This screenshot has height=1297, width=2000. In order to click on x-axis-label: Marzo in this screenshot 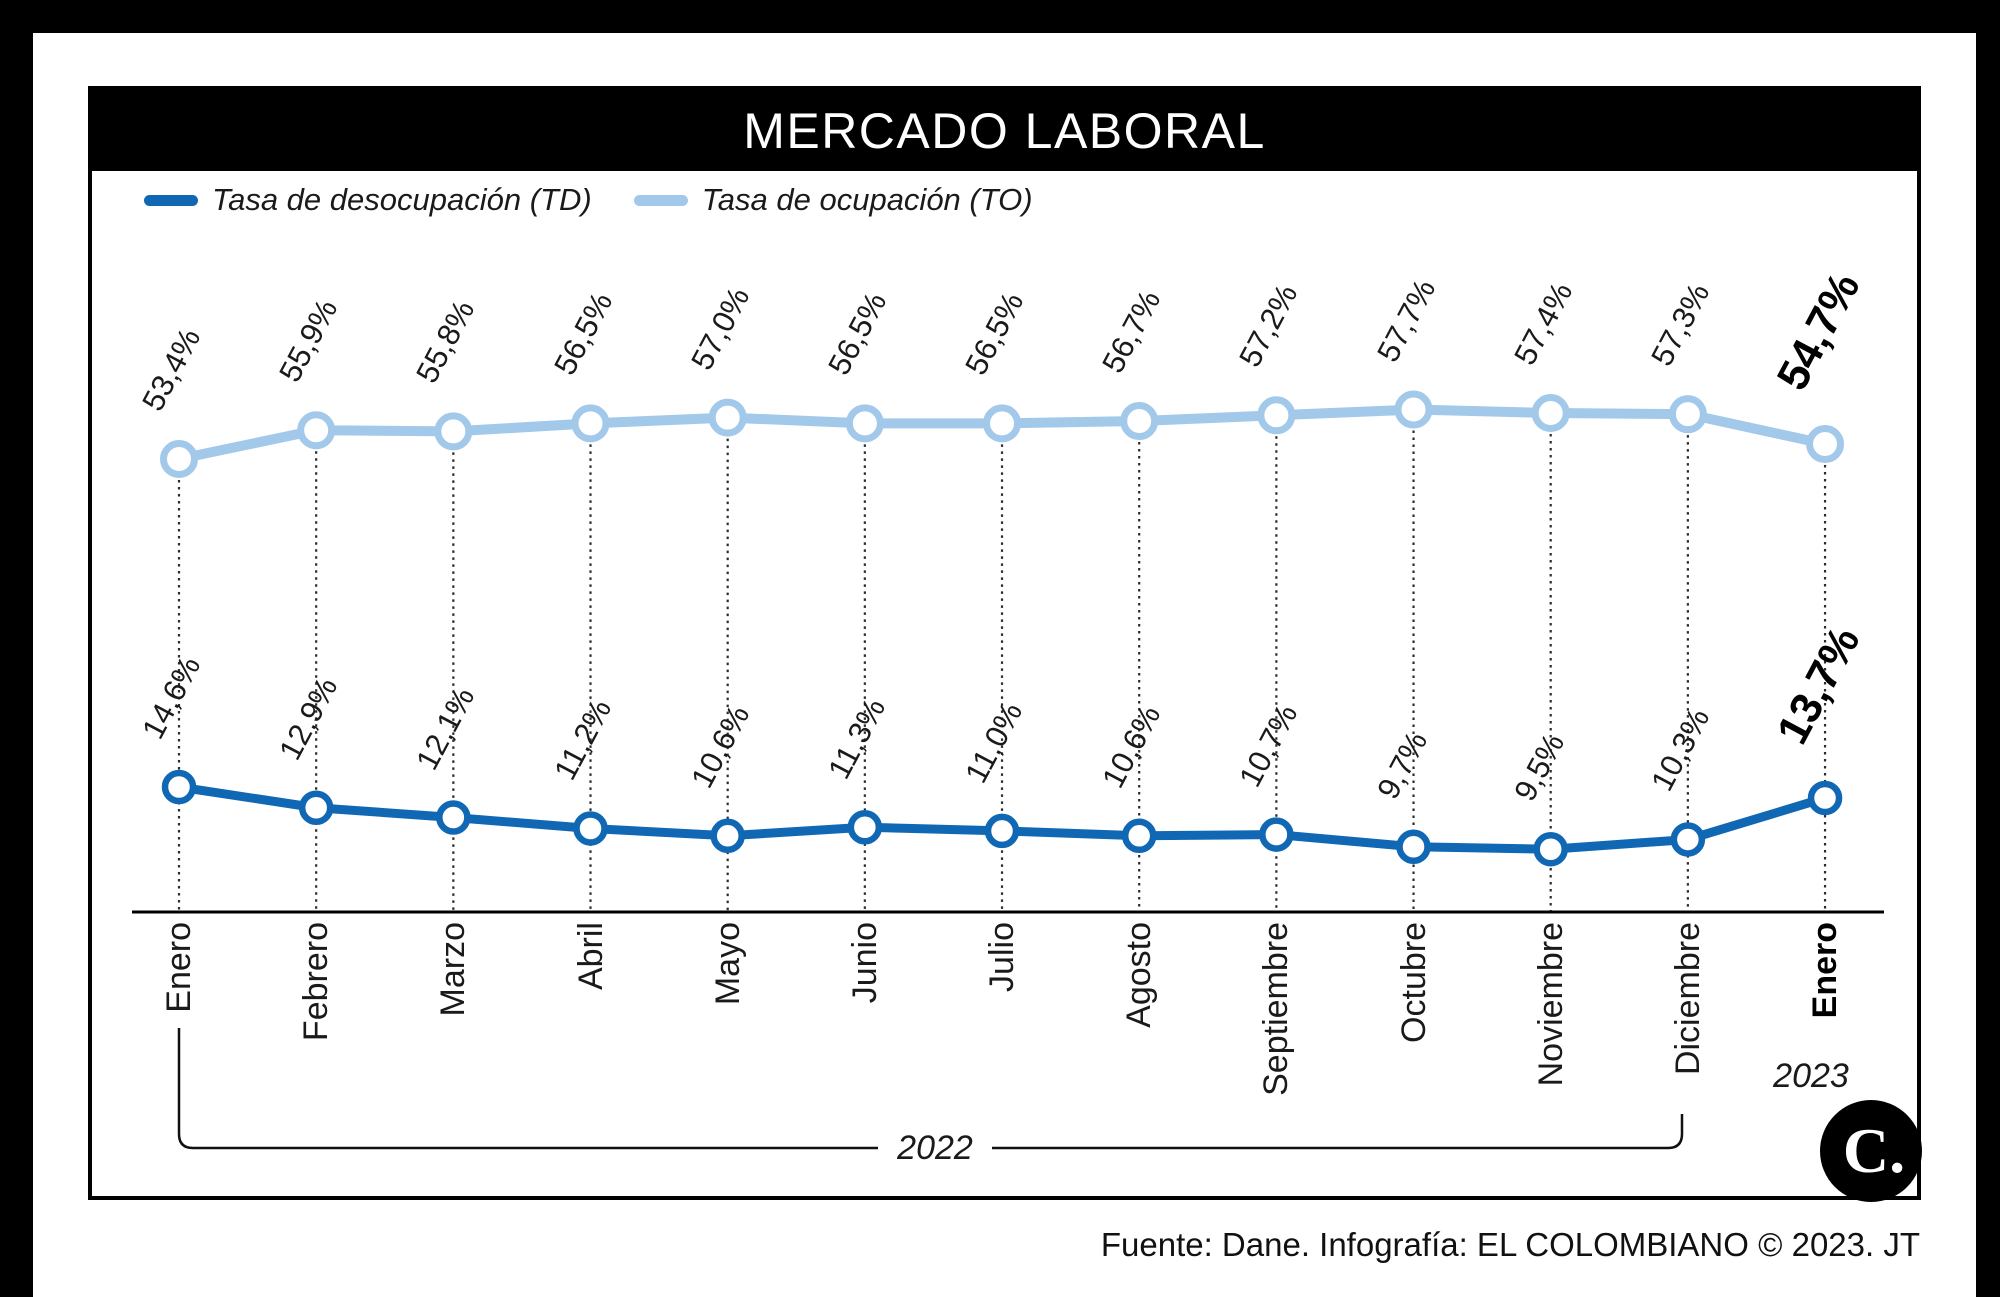, I will do `click(453, 969)`.